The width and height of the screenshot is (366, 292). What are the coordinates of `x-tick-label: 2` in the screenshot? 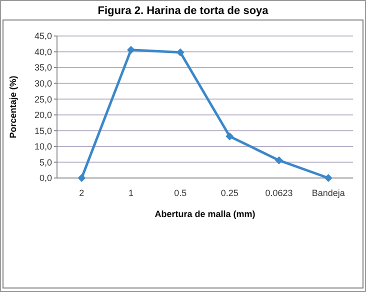 It's located at (81, 193).